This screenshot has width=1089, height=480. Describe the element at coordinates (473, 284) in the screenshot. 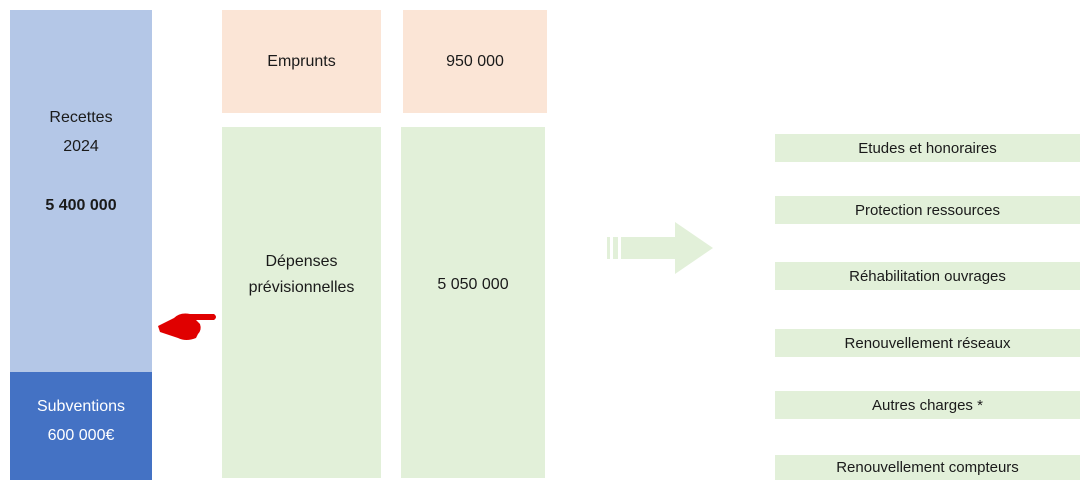

I see `depenses-amount: 5 050 000` at that location.